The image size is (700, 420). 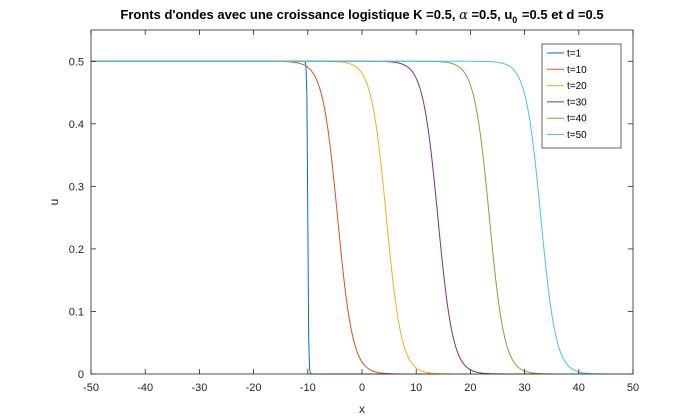 I want to click on x-tick-label: 10, so click(x=416, y=388).